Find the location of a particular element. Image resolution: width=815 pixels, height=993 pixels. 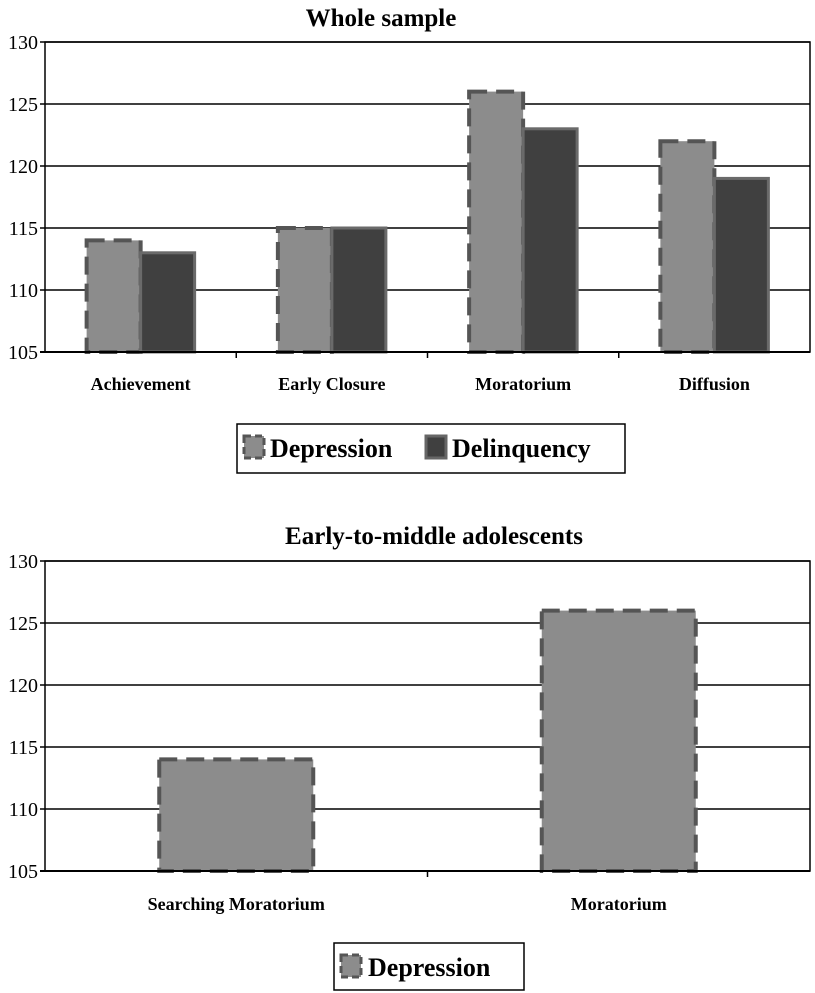

bar-depression-diffusion is located at coordinates (687, 246).